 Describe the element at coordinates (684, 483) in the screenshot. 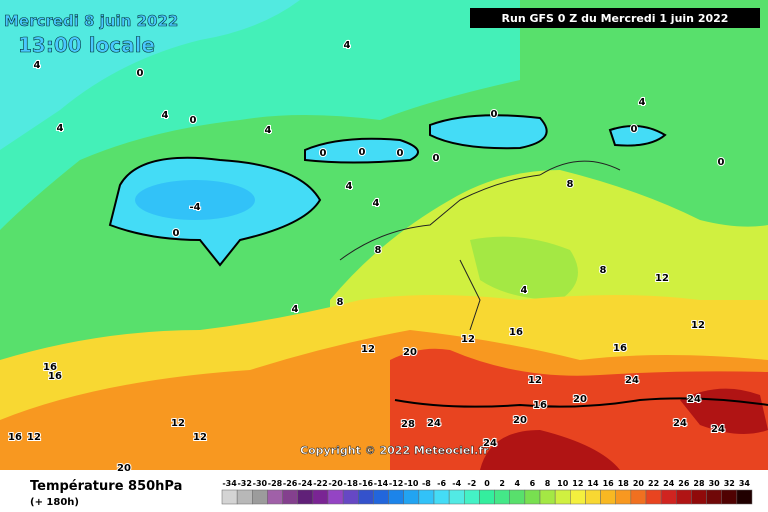

I see `scale-label: 26` at that location.